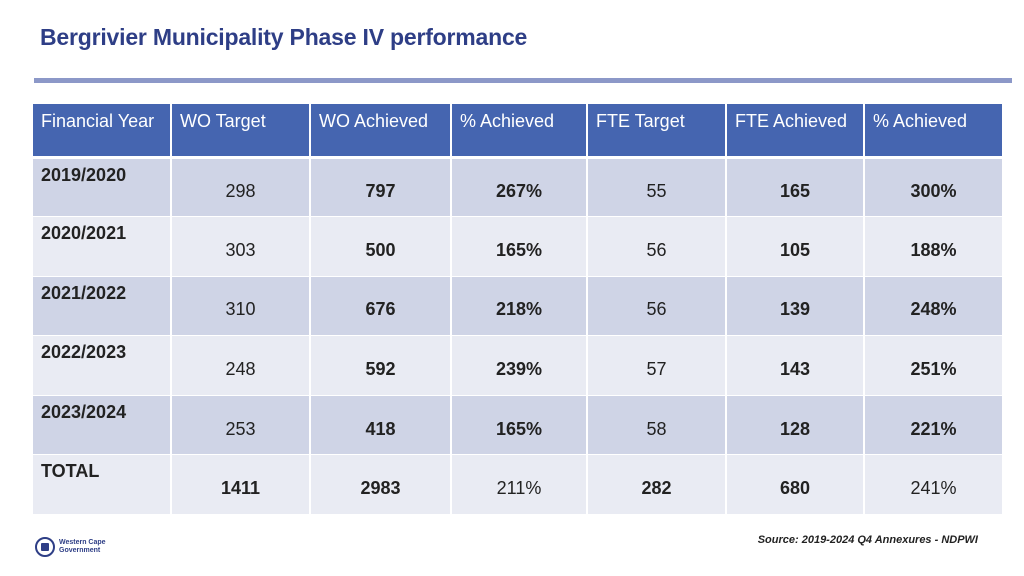 Image resolution: width=1024 pixels, height=576 pixels. I want to click on cell-fte-percent: 300%, so click(933, 187).